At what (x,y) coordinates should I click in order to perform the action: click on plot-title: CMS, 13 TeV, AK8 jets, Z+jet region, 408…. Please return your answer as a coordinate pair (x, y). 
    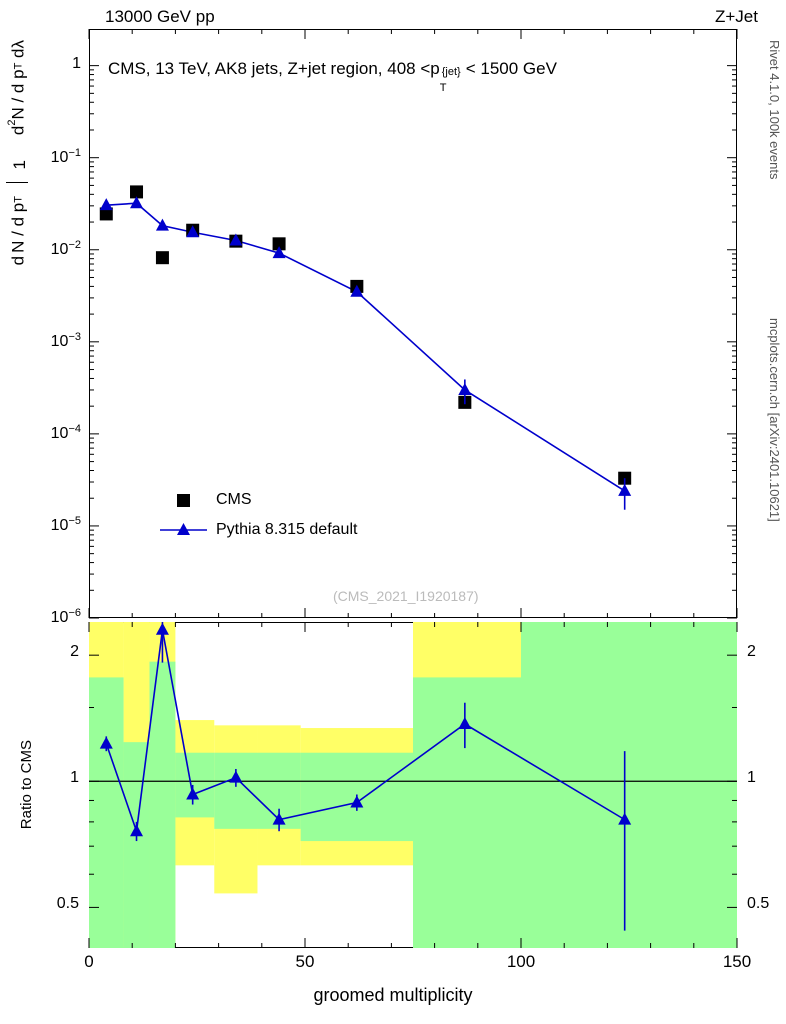
    Looking at the image, I should click on (332, 76).